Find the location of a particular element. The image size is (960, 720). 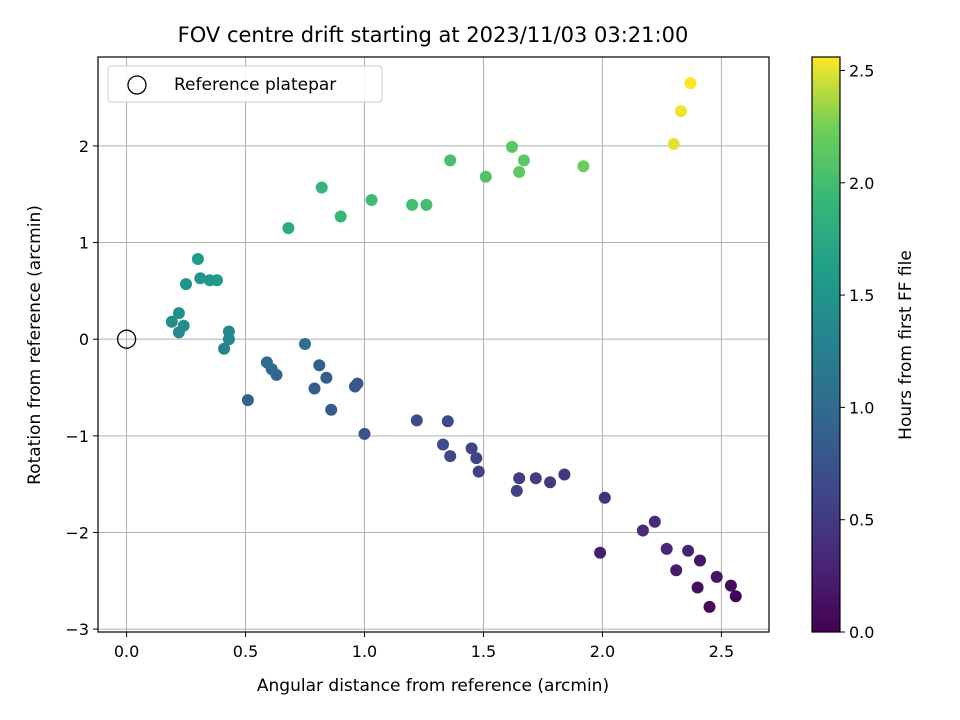

legend-box is located at coordinates (245, 84).